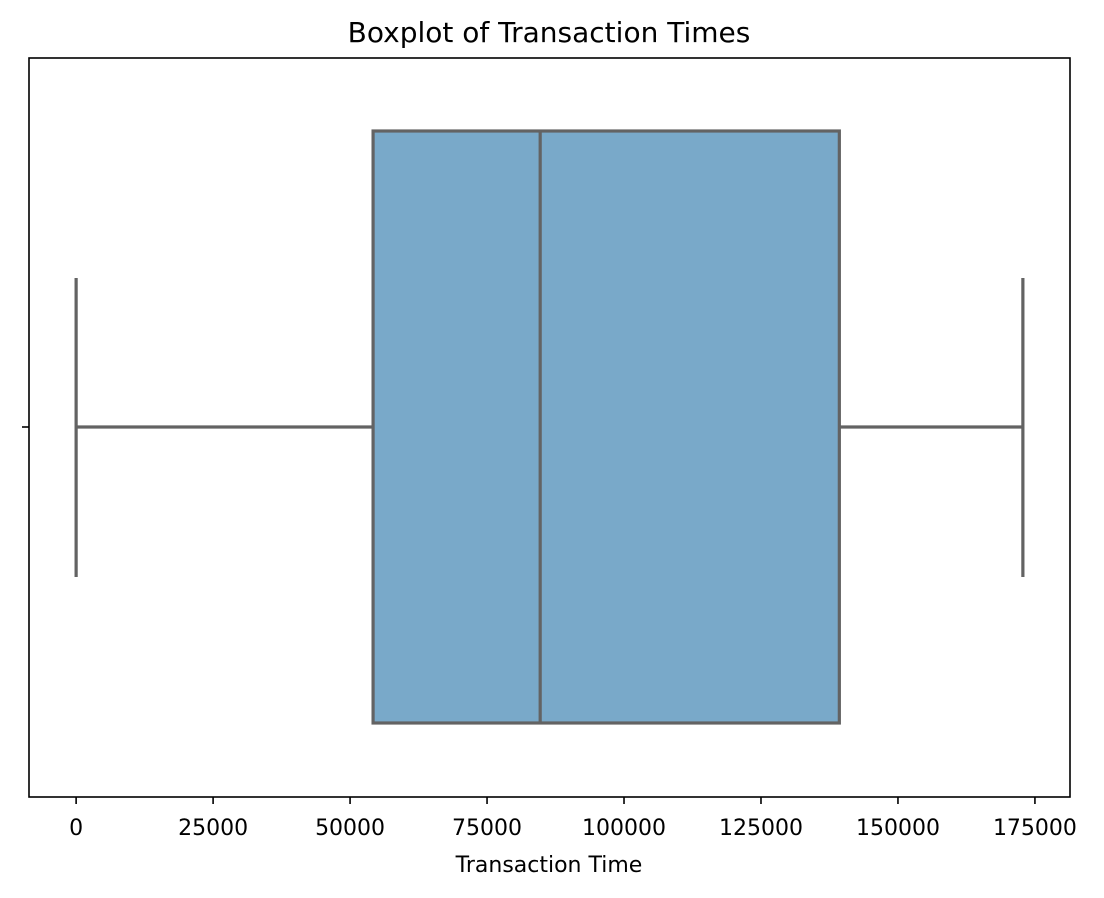  I want to click on x-tick-label: 150000, so click(898, 828).